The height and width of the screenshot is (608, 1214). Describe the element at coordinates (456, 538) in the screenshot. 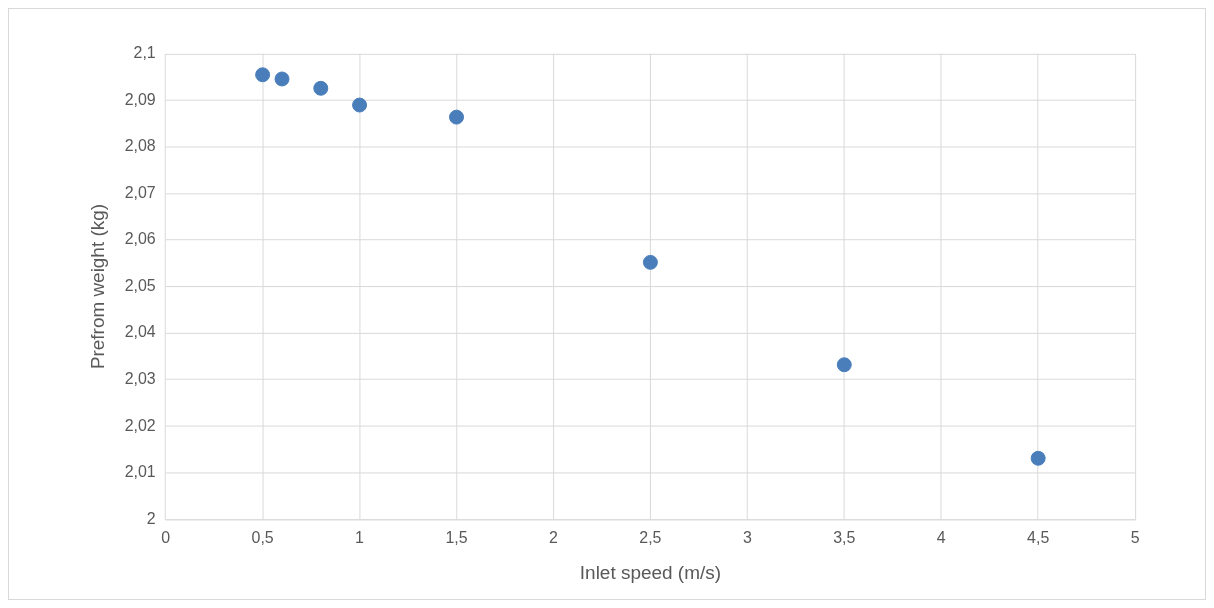

I see `x-tick-label: 1,5` at that location.